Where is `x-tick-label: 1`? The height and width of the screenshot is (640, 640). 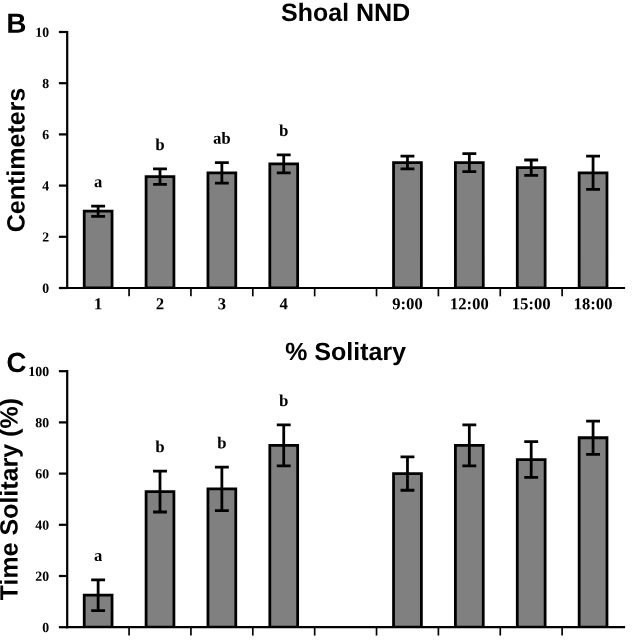 x-tick-label: 1 is located at coordinates (98, 304).